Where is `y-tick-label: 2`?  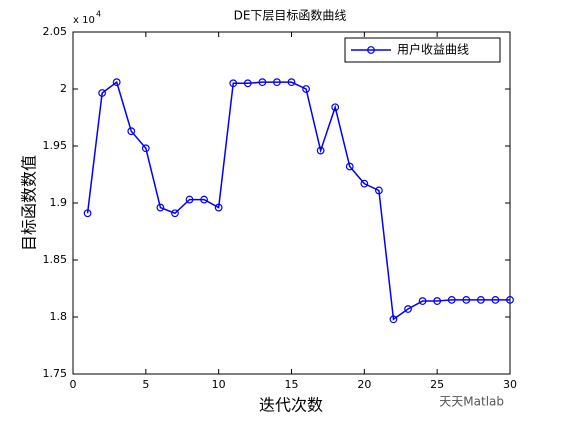 y-tick-label: 2 is located at coordinates (63, 88).